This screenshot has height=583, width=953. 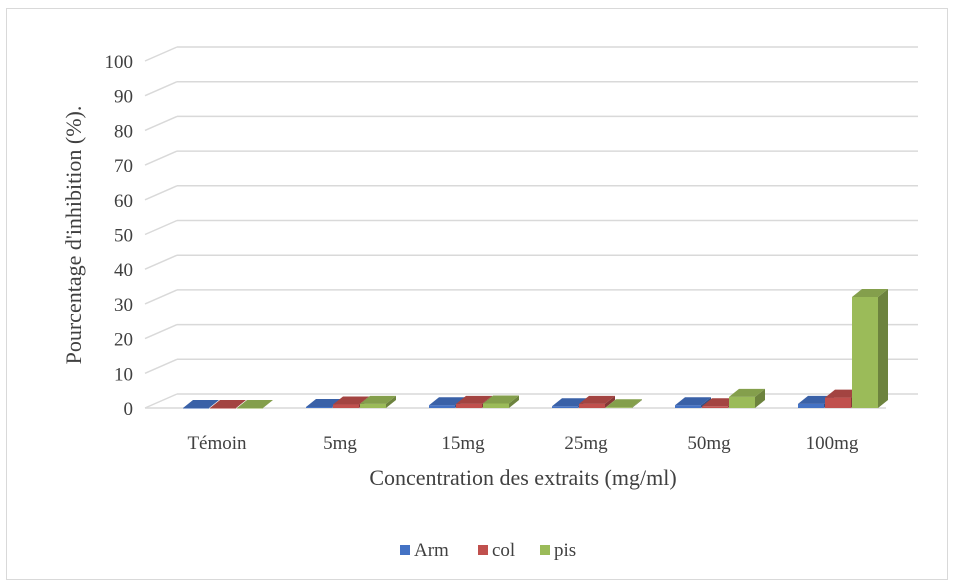 I want to click on legend-swatch-pis, so click(x=545, y=550).